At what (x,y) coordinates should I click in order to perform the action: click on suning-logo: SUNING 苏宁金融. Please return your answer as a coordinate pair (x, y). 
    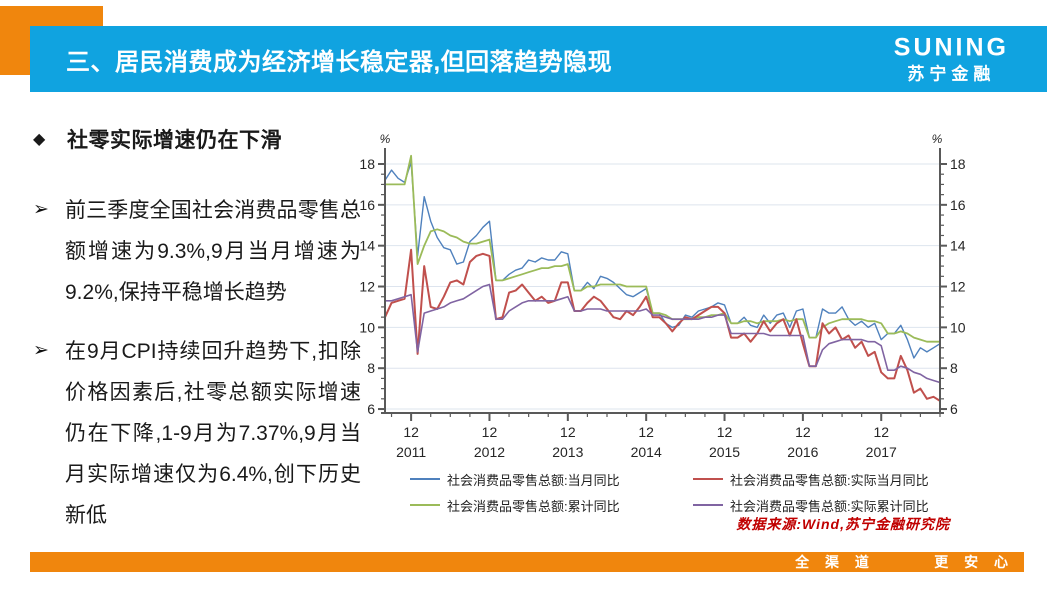
    Looking at the image, I should click on (951, 58).